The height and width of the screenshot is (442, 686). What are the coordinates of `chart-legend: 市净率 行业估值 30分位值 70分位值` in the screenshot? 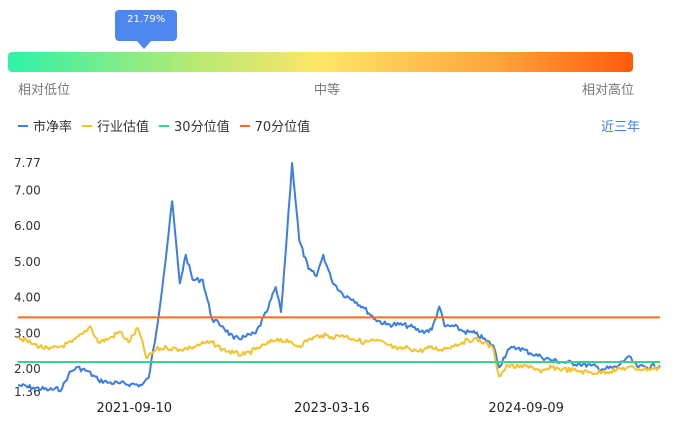 It's located at (164, 125).